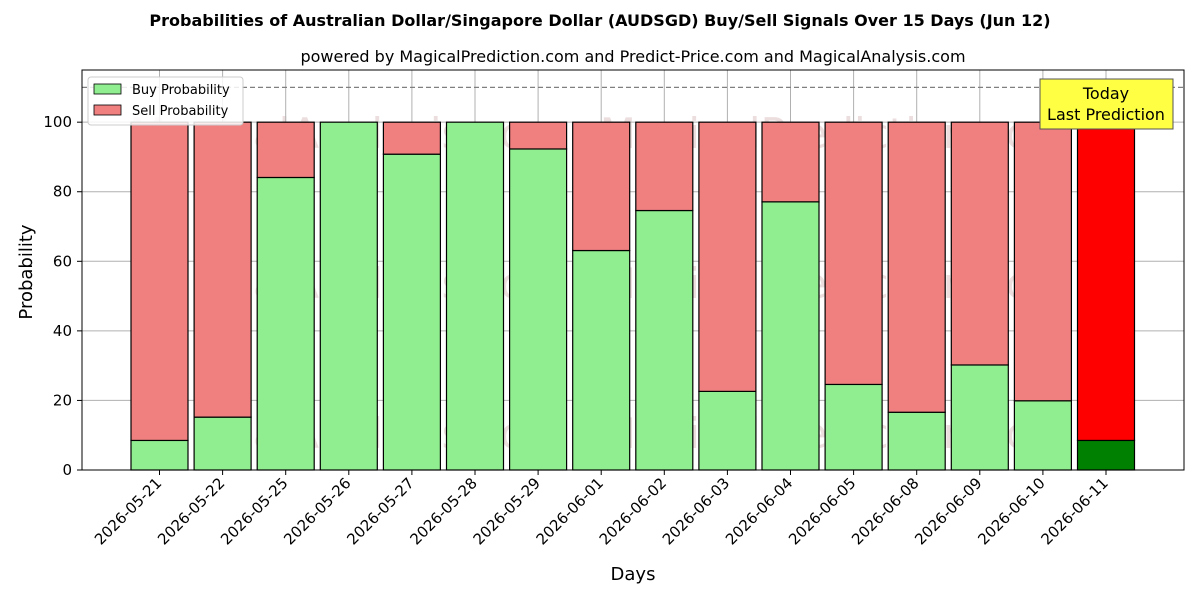 This screenshot has width=1200, height=600. What do you see at coordinates (62, 331) in the screenshot?
I see `y-tick-label: 40` at bounding box center [62, 331].